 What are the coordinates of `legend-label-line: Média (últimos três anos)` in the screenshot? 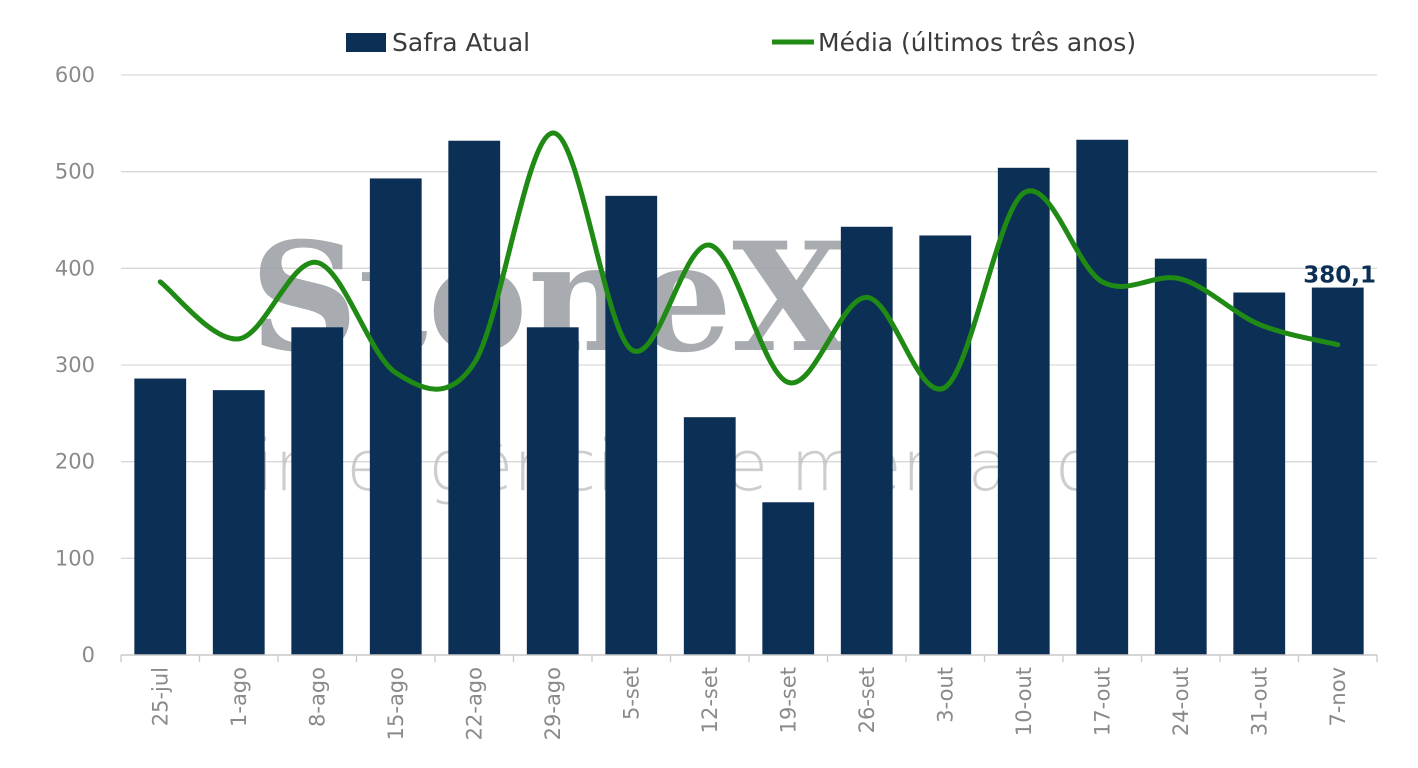 It's located at (977, 42).